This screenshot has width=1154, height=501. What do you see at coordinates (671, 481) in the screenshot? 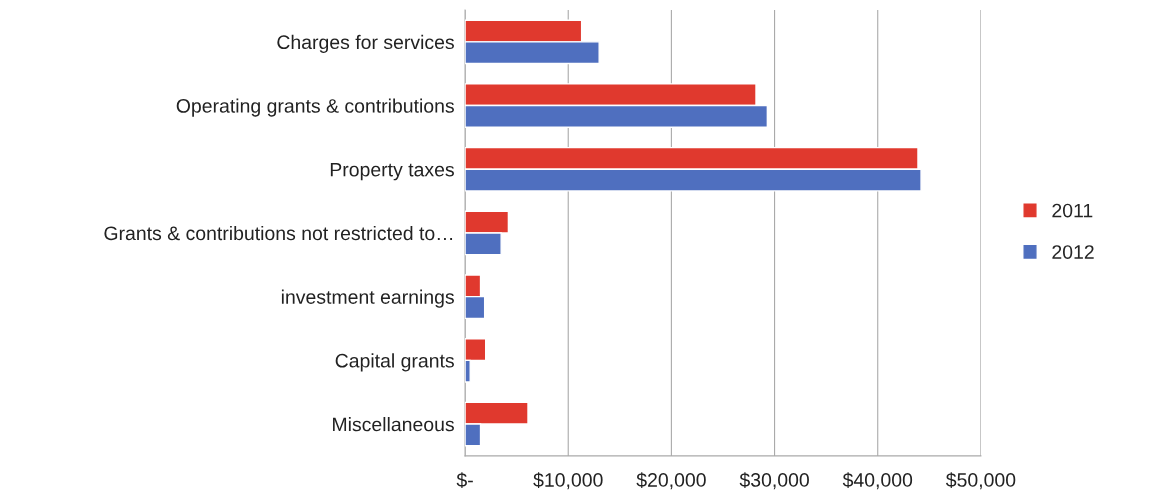
I see `x-tick-label: $20,000` at bounding box center [671, 481].